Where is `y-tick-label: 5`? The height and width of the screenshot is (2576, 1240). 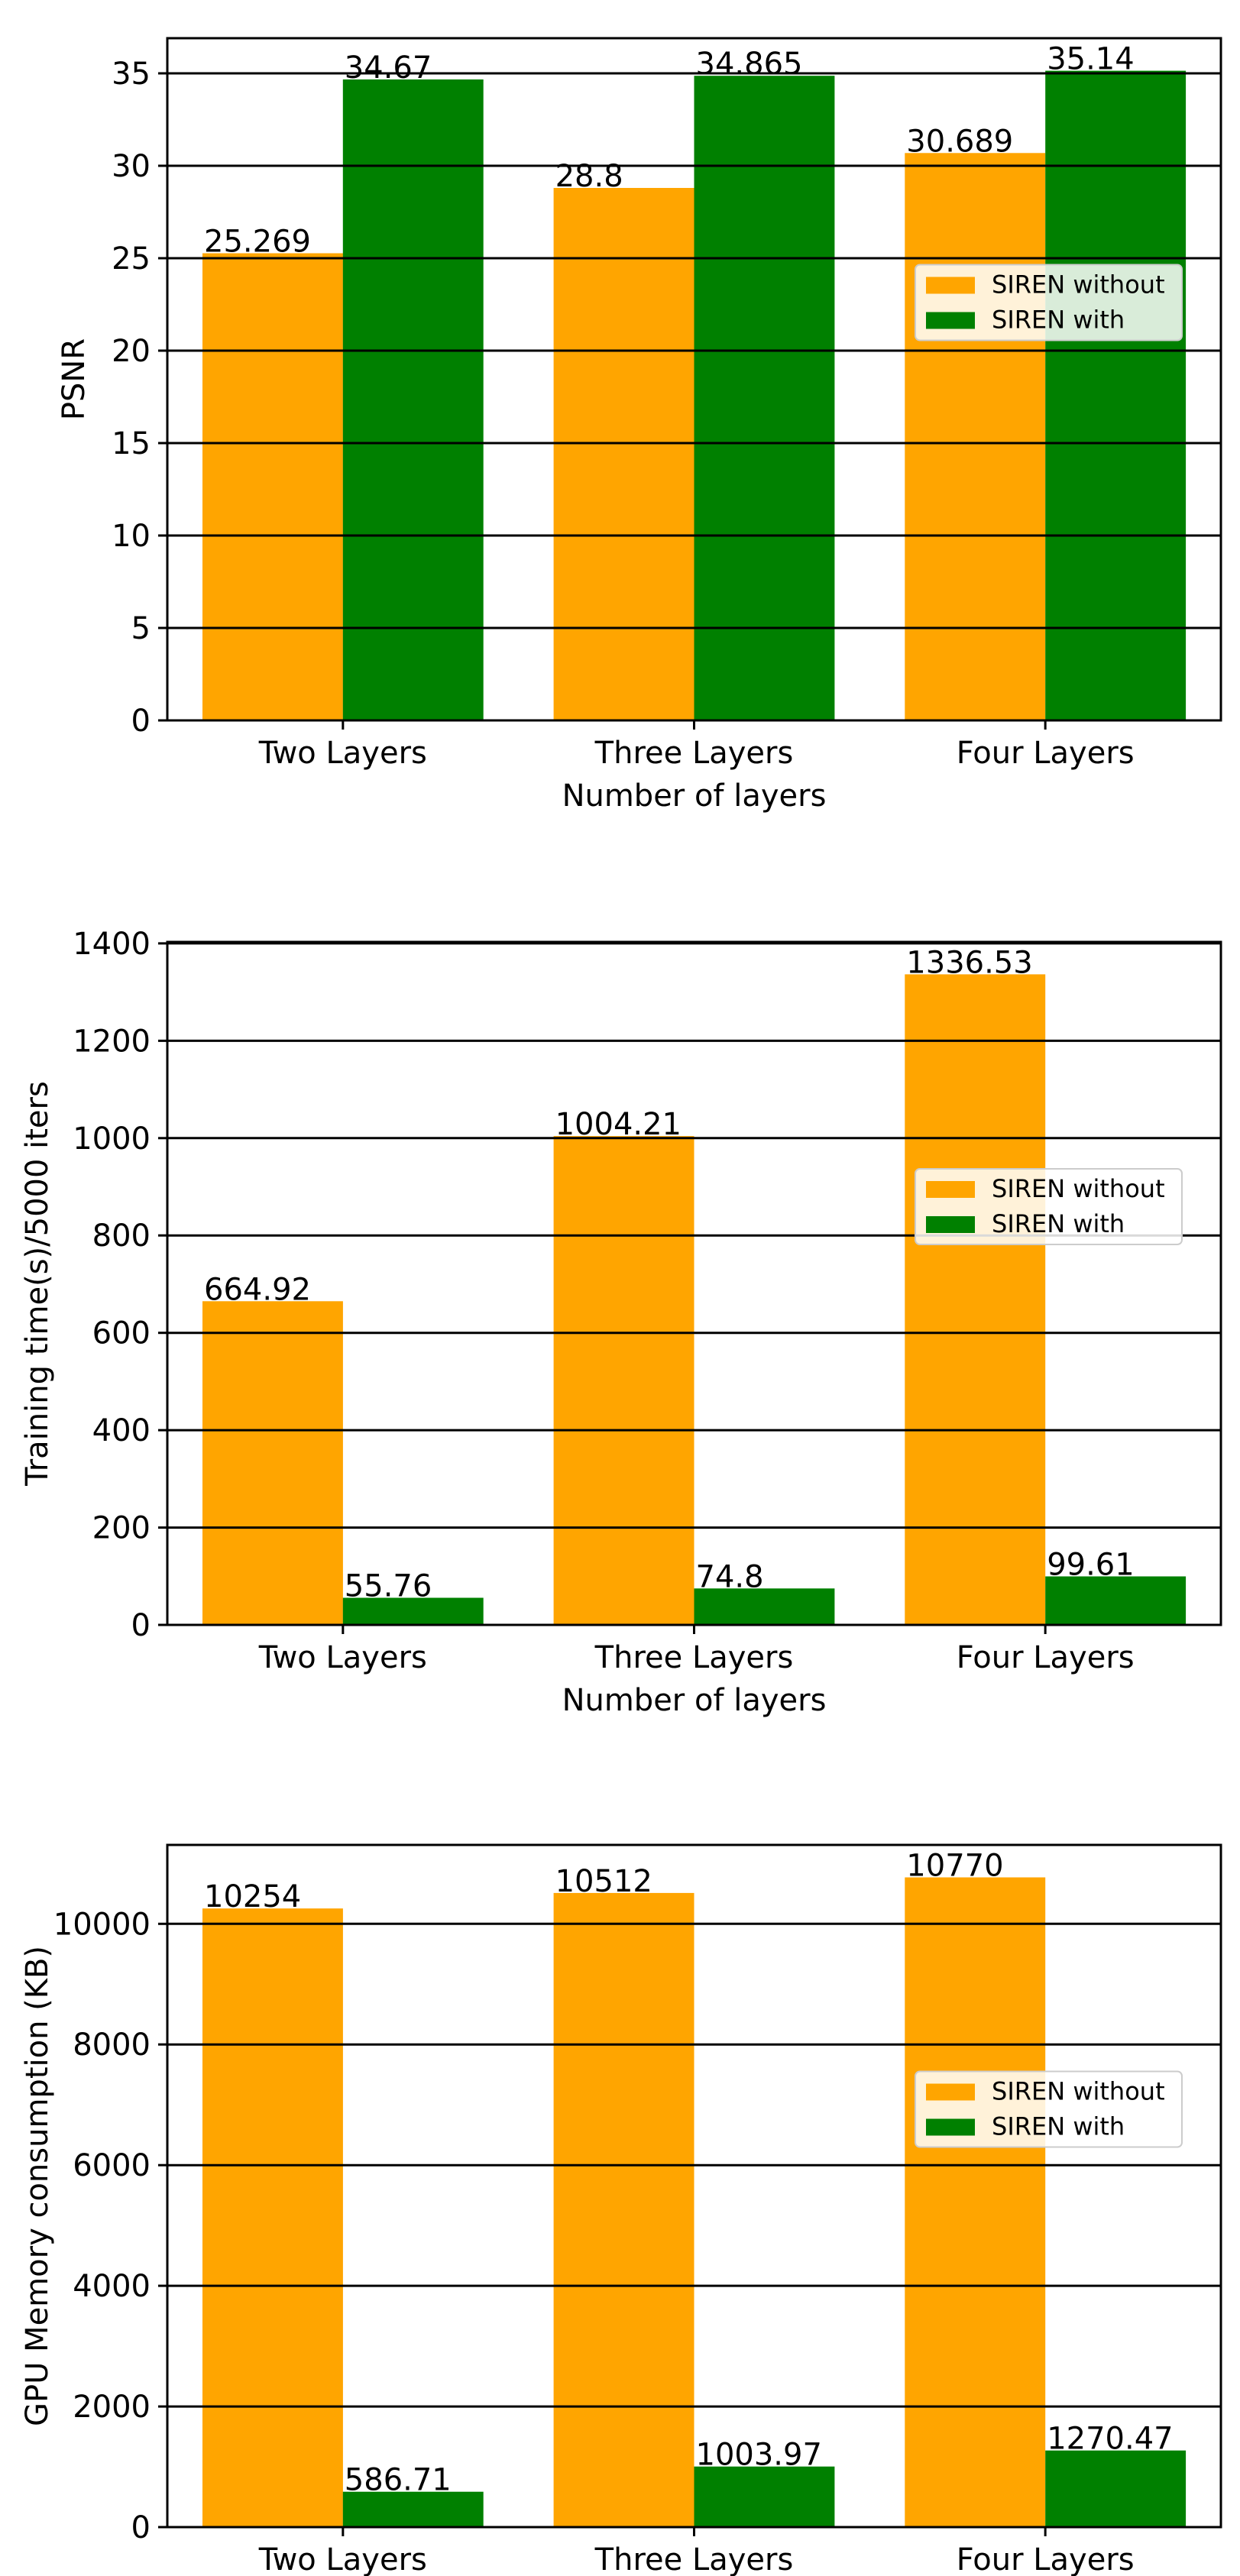
y-tick-label: 5 is located at coordinates (141, 628).